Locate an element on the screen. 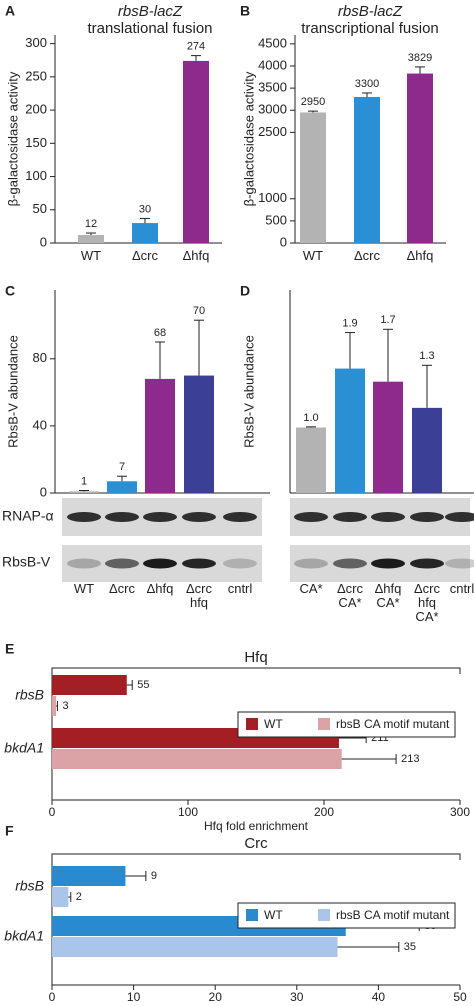 This screenshot has height=1006, width=474. y-axis-label: RbsB-V abundance is located at coordinates (12, 391).